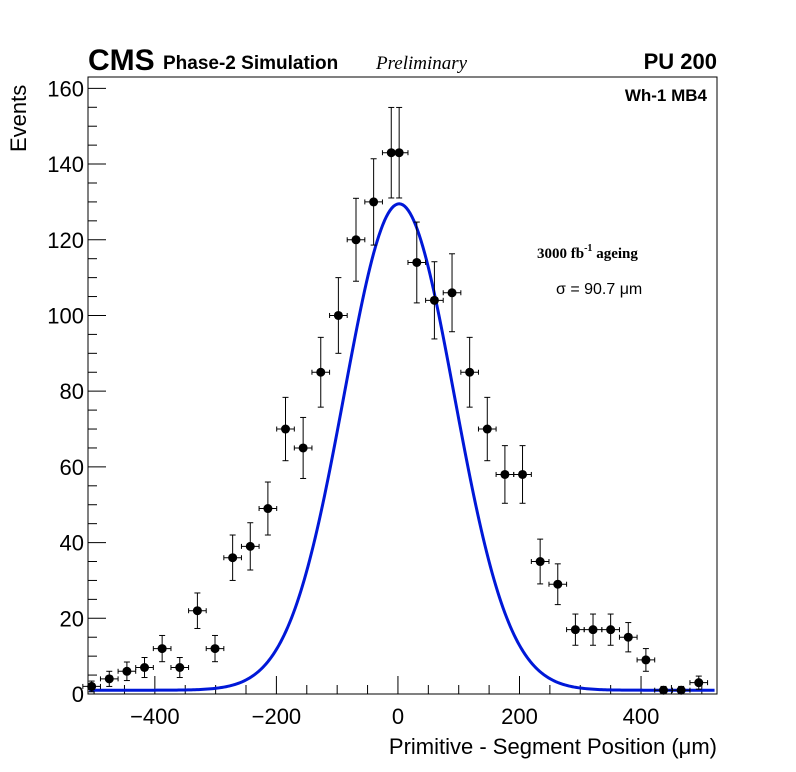 The height and width of the screenshot is (772, 796). What do you see at coordinates (65, 164) in the screenshot?
I see `y-tick-label: 140` at bounding box center [65, 164].